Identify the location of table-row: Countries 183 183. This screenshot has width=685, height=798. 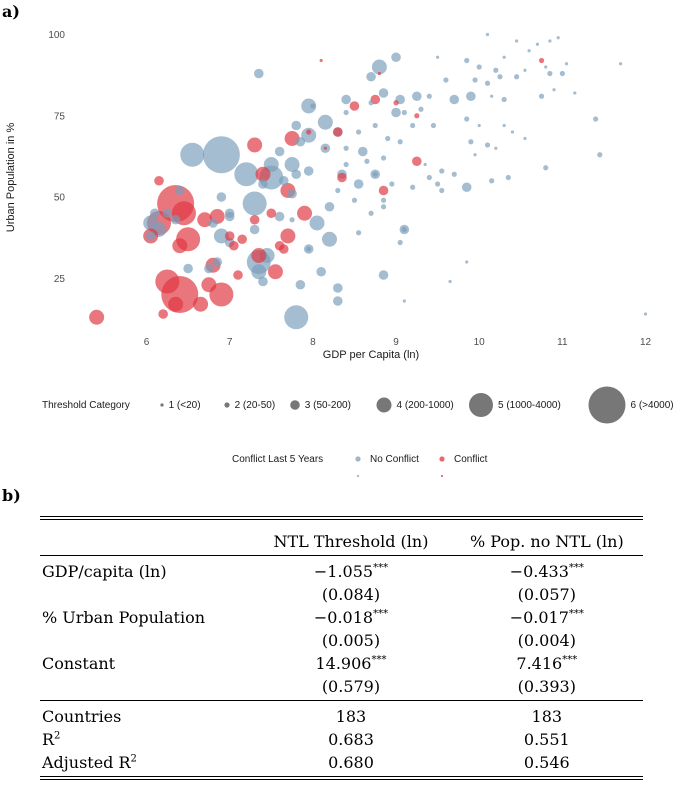
(341, 716).